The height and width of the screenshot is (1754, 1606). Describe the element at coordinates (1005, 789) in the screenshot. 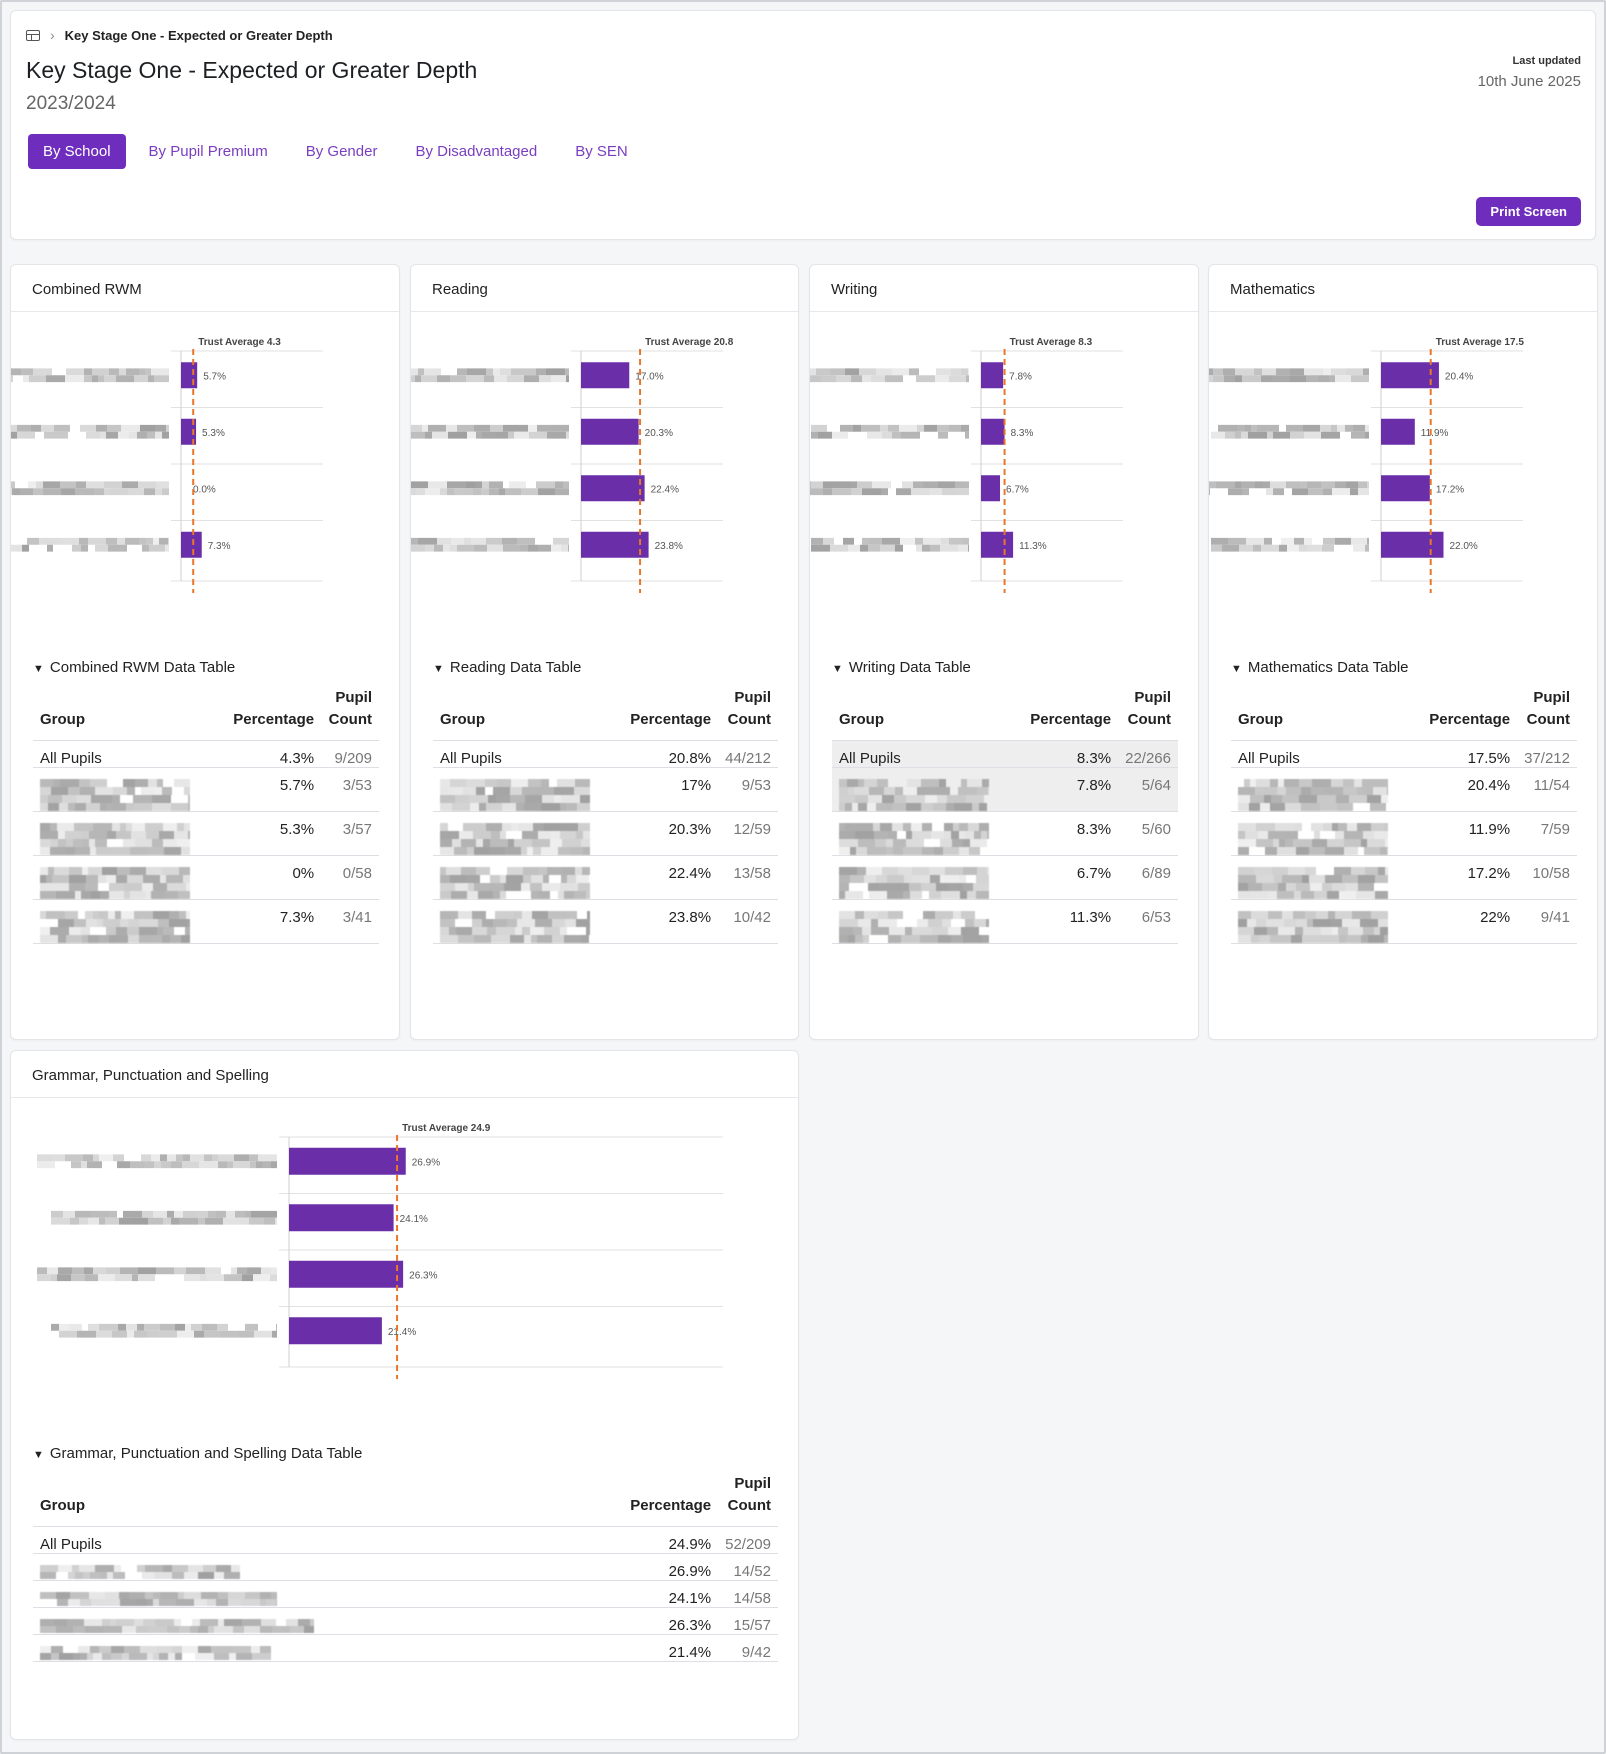

I see `table-row: 7.8% 5/64` at that location.